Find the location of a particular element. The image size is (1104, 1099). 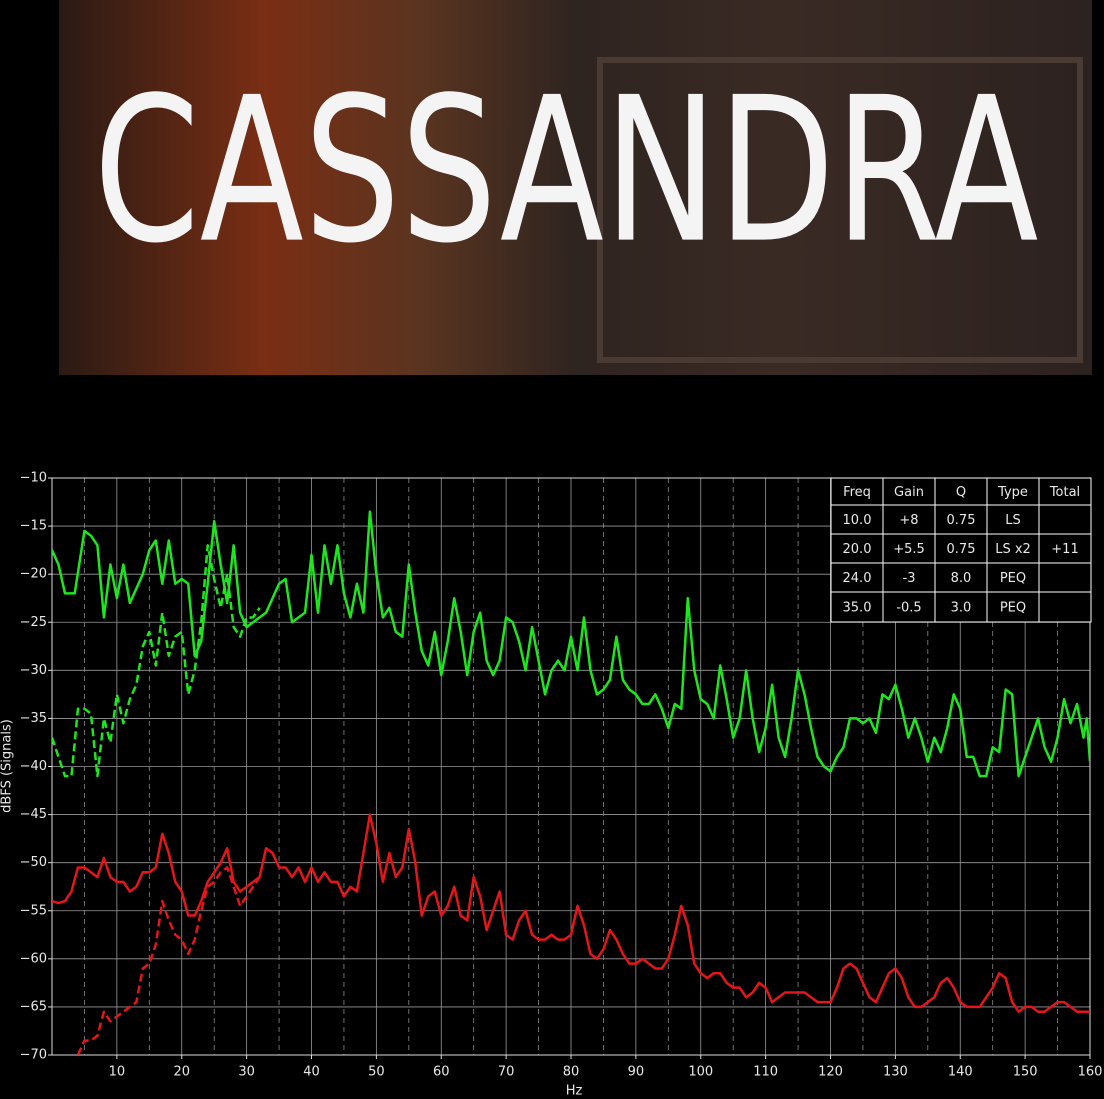

table-value: 20.0 is located at coordinates (857, 549).